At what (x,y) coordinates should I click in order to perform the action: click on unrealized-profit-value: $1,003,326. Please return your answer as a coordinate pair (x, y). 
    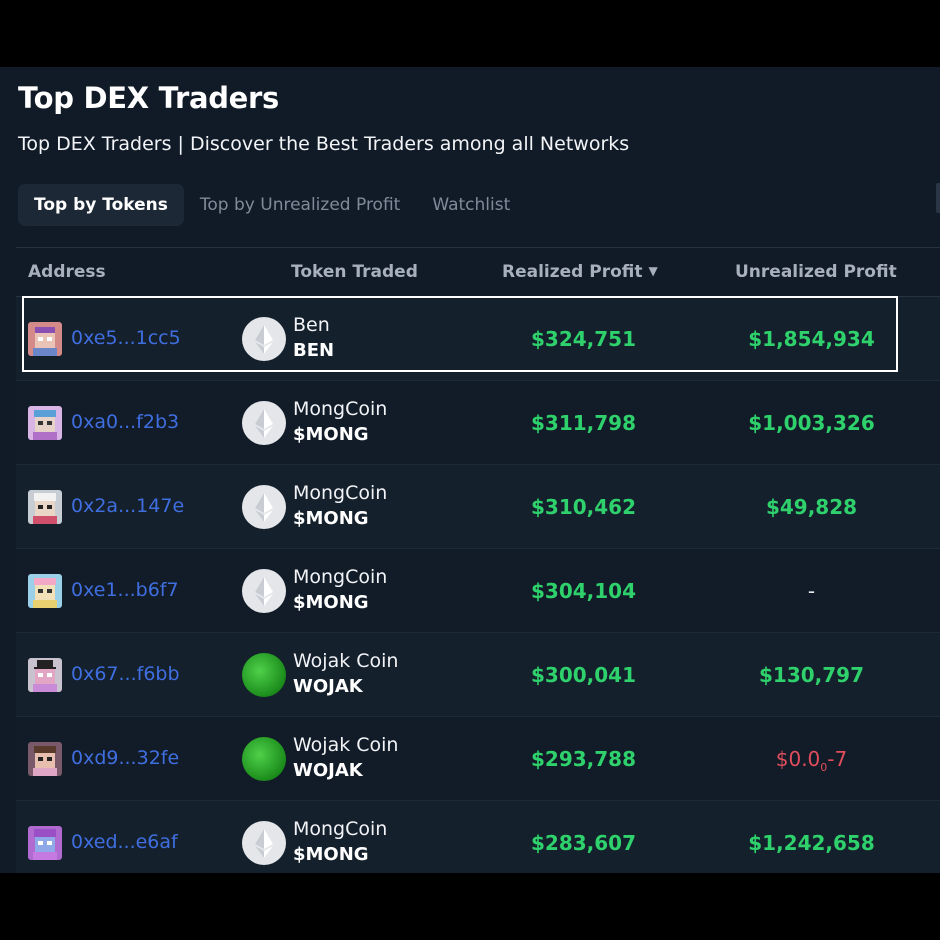
    Looking at the image, I should click on (811, 423).